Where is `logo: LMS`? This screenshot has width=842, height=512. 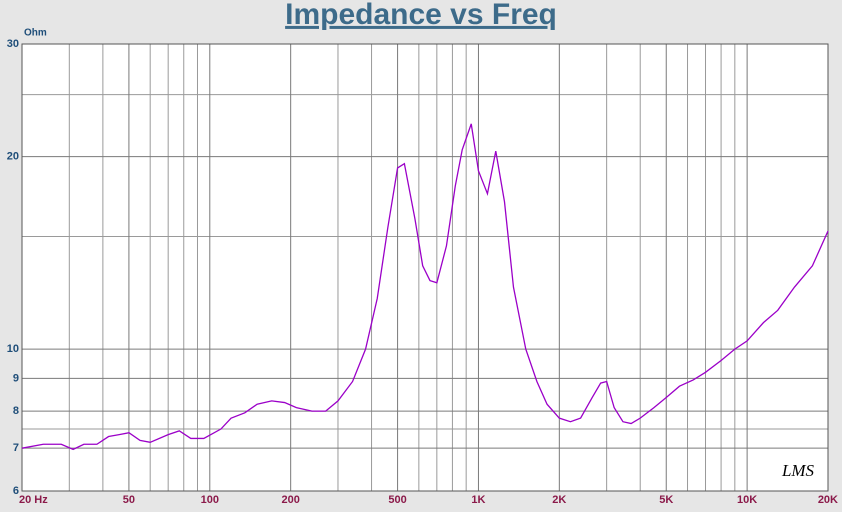
logo: LMS is located at coordinates (798, 470).